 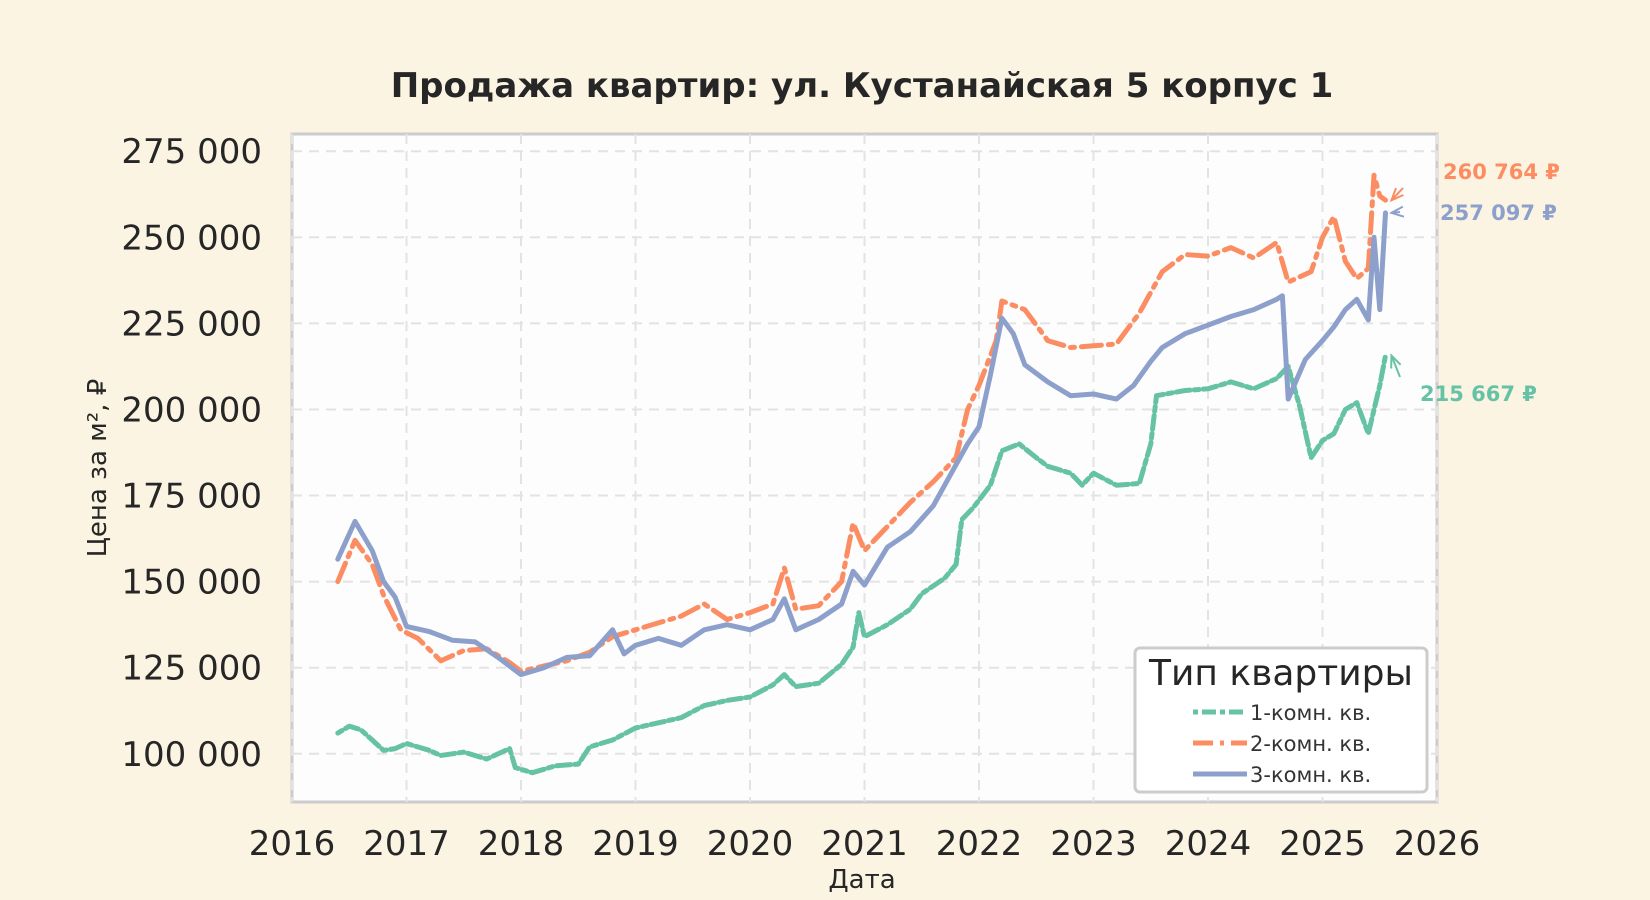 I want to click on y-tick-label: 225 000, so click(x=191, y=324).